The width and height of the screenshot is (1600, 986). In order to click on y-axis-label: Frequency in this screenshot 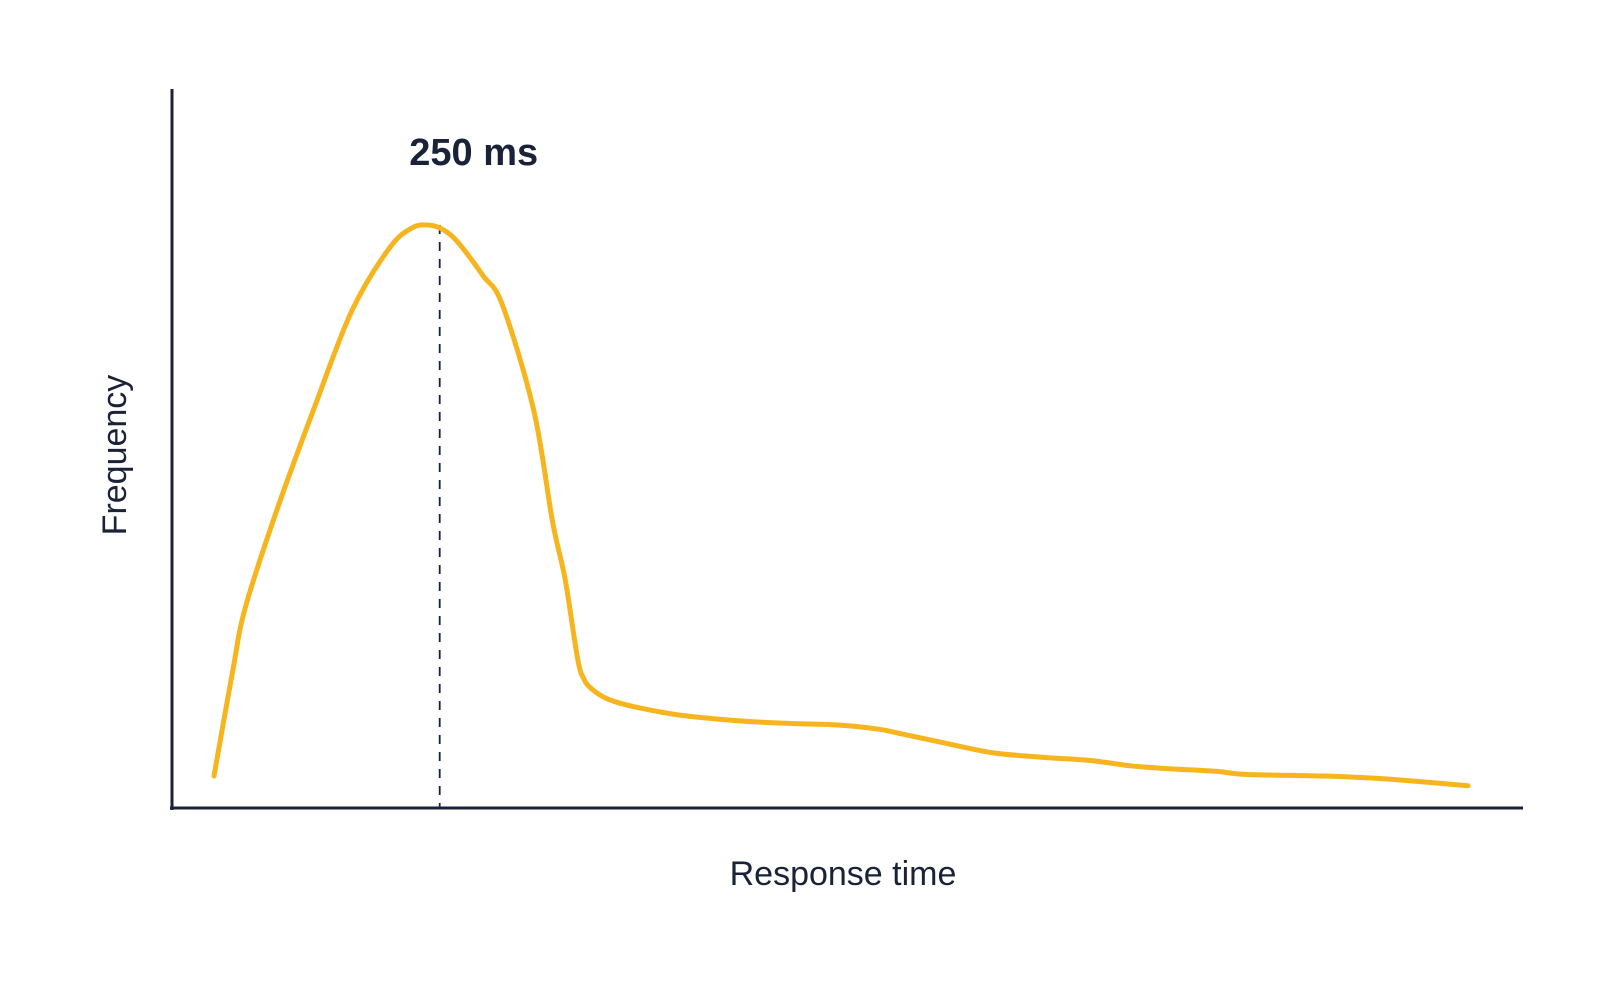, I will do `click(115, 455)`.